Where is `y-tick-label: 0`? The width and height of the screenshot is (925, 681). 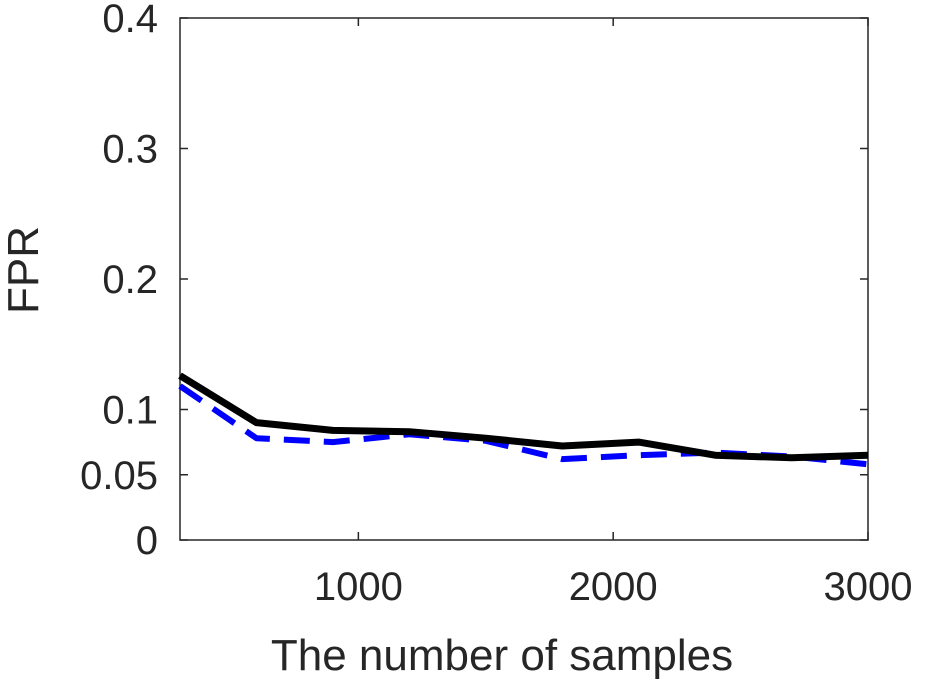 y-tick-label: 0 is located at coordinates (147, 541).